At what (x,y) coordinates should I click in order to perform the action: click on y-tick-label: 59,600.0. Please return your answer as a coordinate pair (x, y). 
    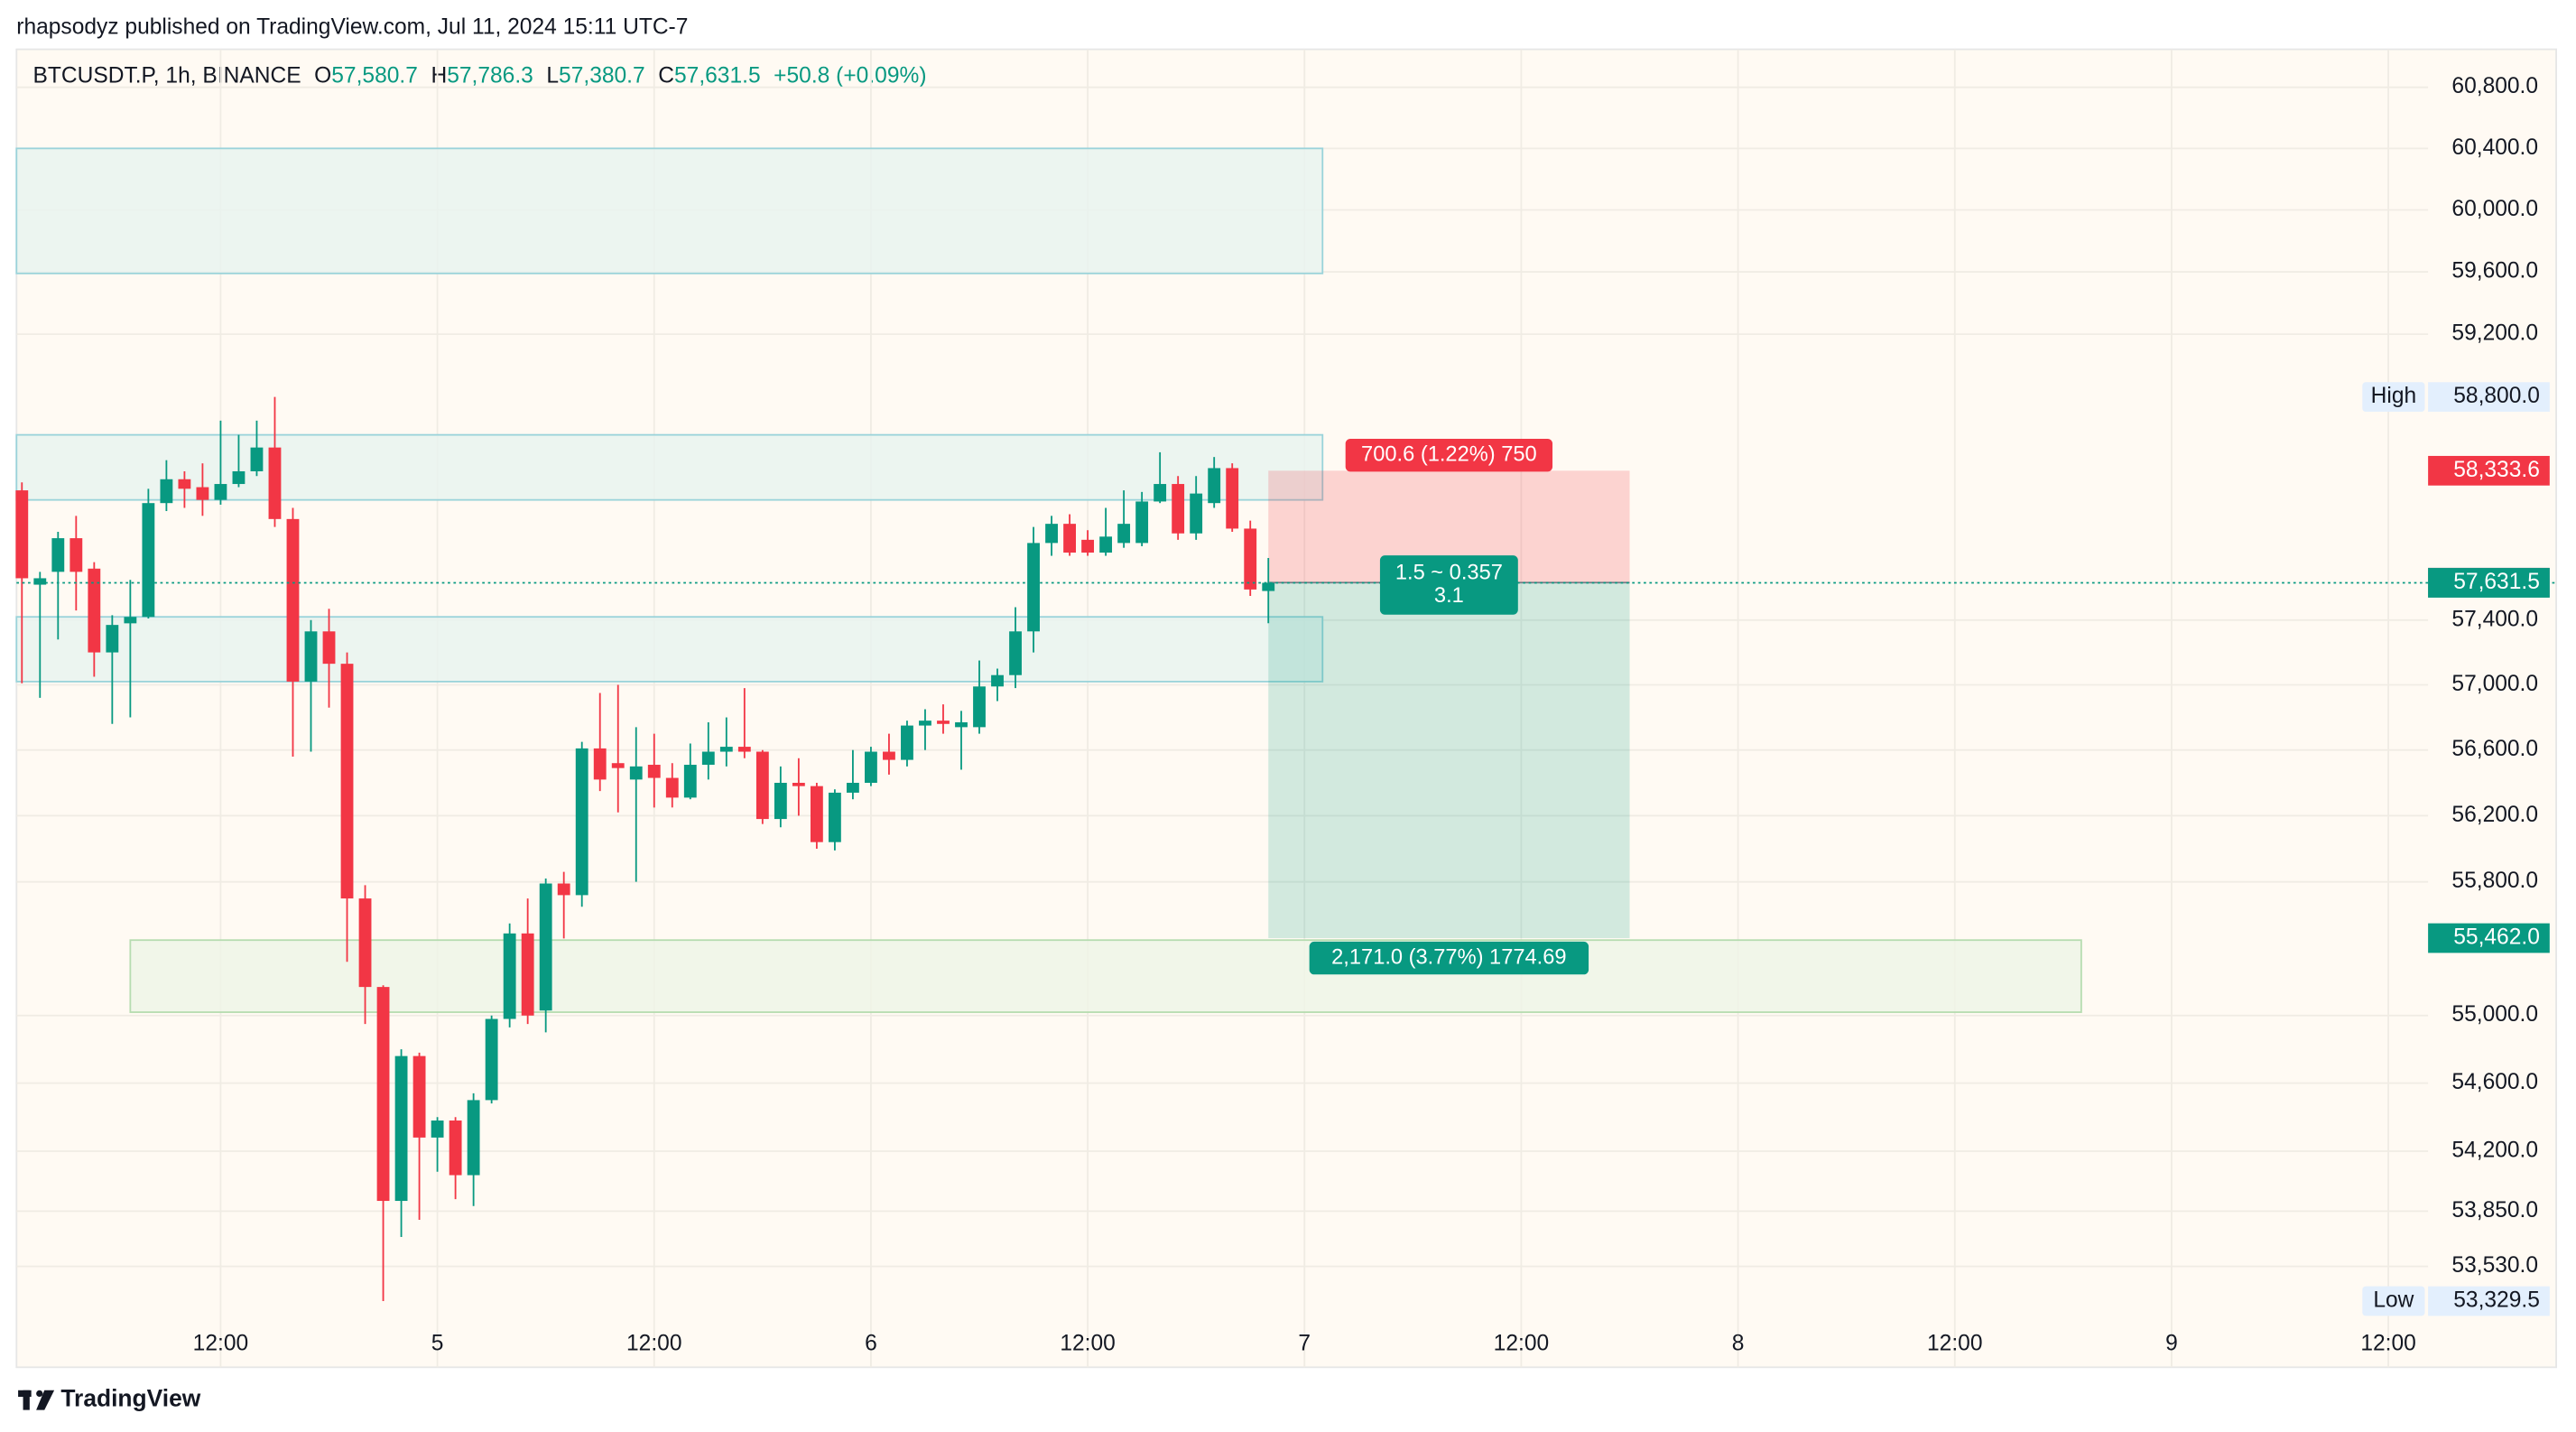
    Looking at the image, I should click on (2495, 271).